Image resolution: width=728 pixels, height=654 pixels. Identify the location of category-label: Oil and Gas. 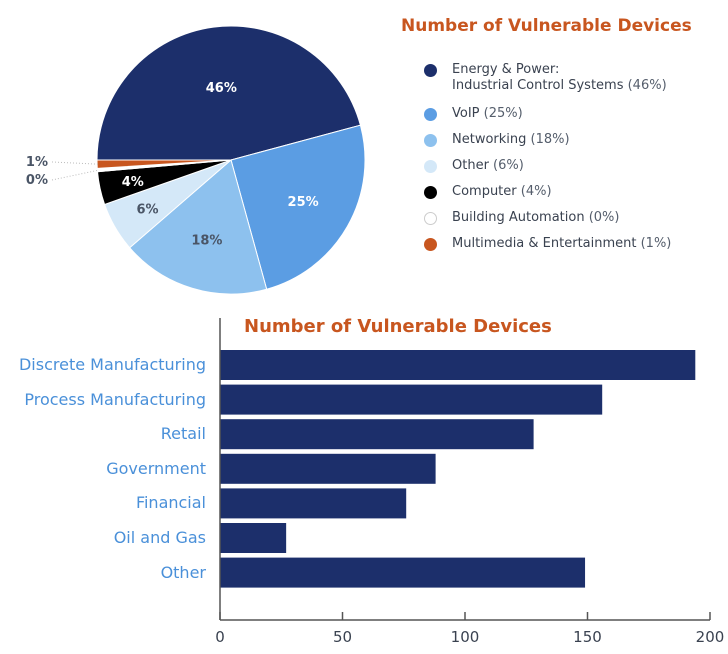
(159, 537).